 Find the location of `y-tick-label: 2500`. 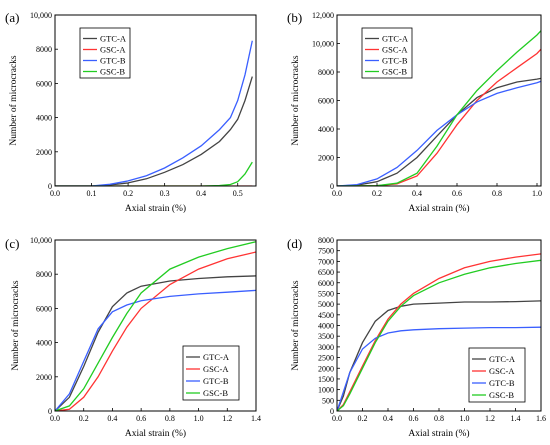

y-tick-label: 2500 is located at coordinates (326, 358).